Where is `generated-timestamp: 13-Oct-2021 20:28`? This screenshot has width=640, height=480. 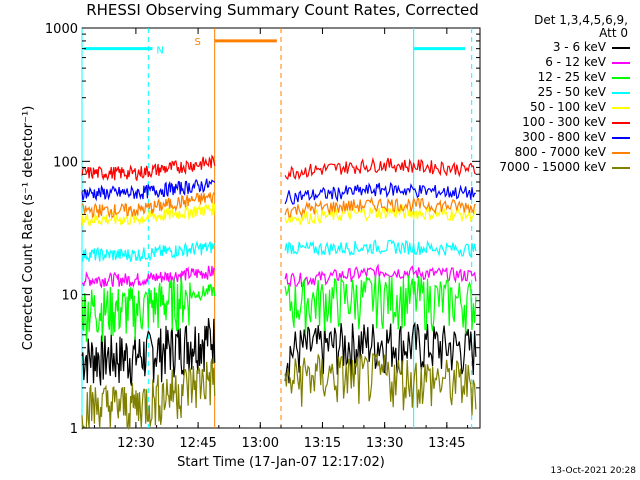 generated-timestamp: 13-Oct-2021 20:28 is located at coordinates (593, 471).